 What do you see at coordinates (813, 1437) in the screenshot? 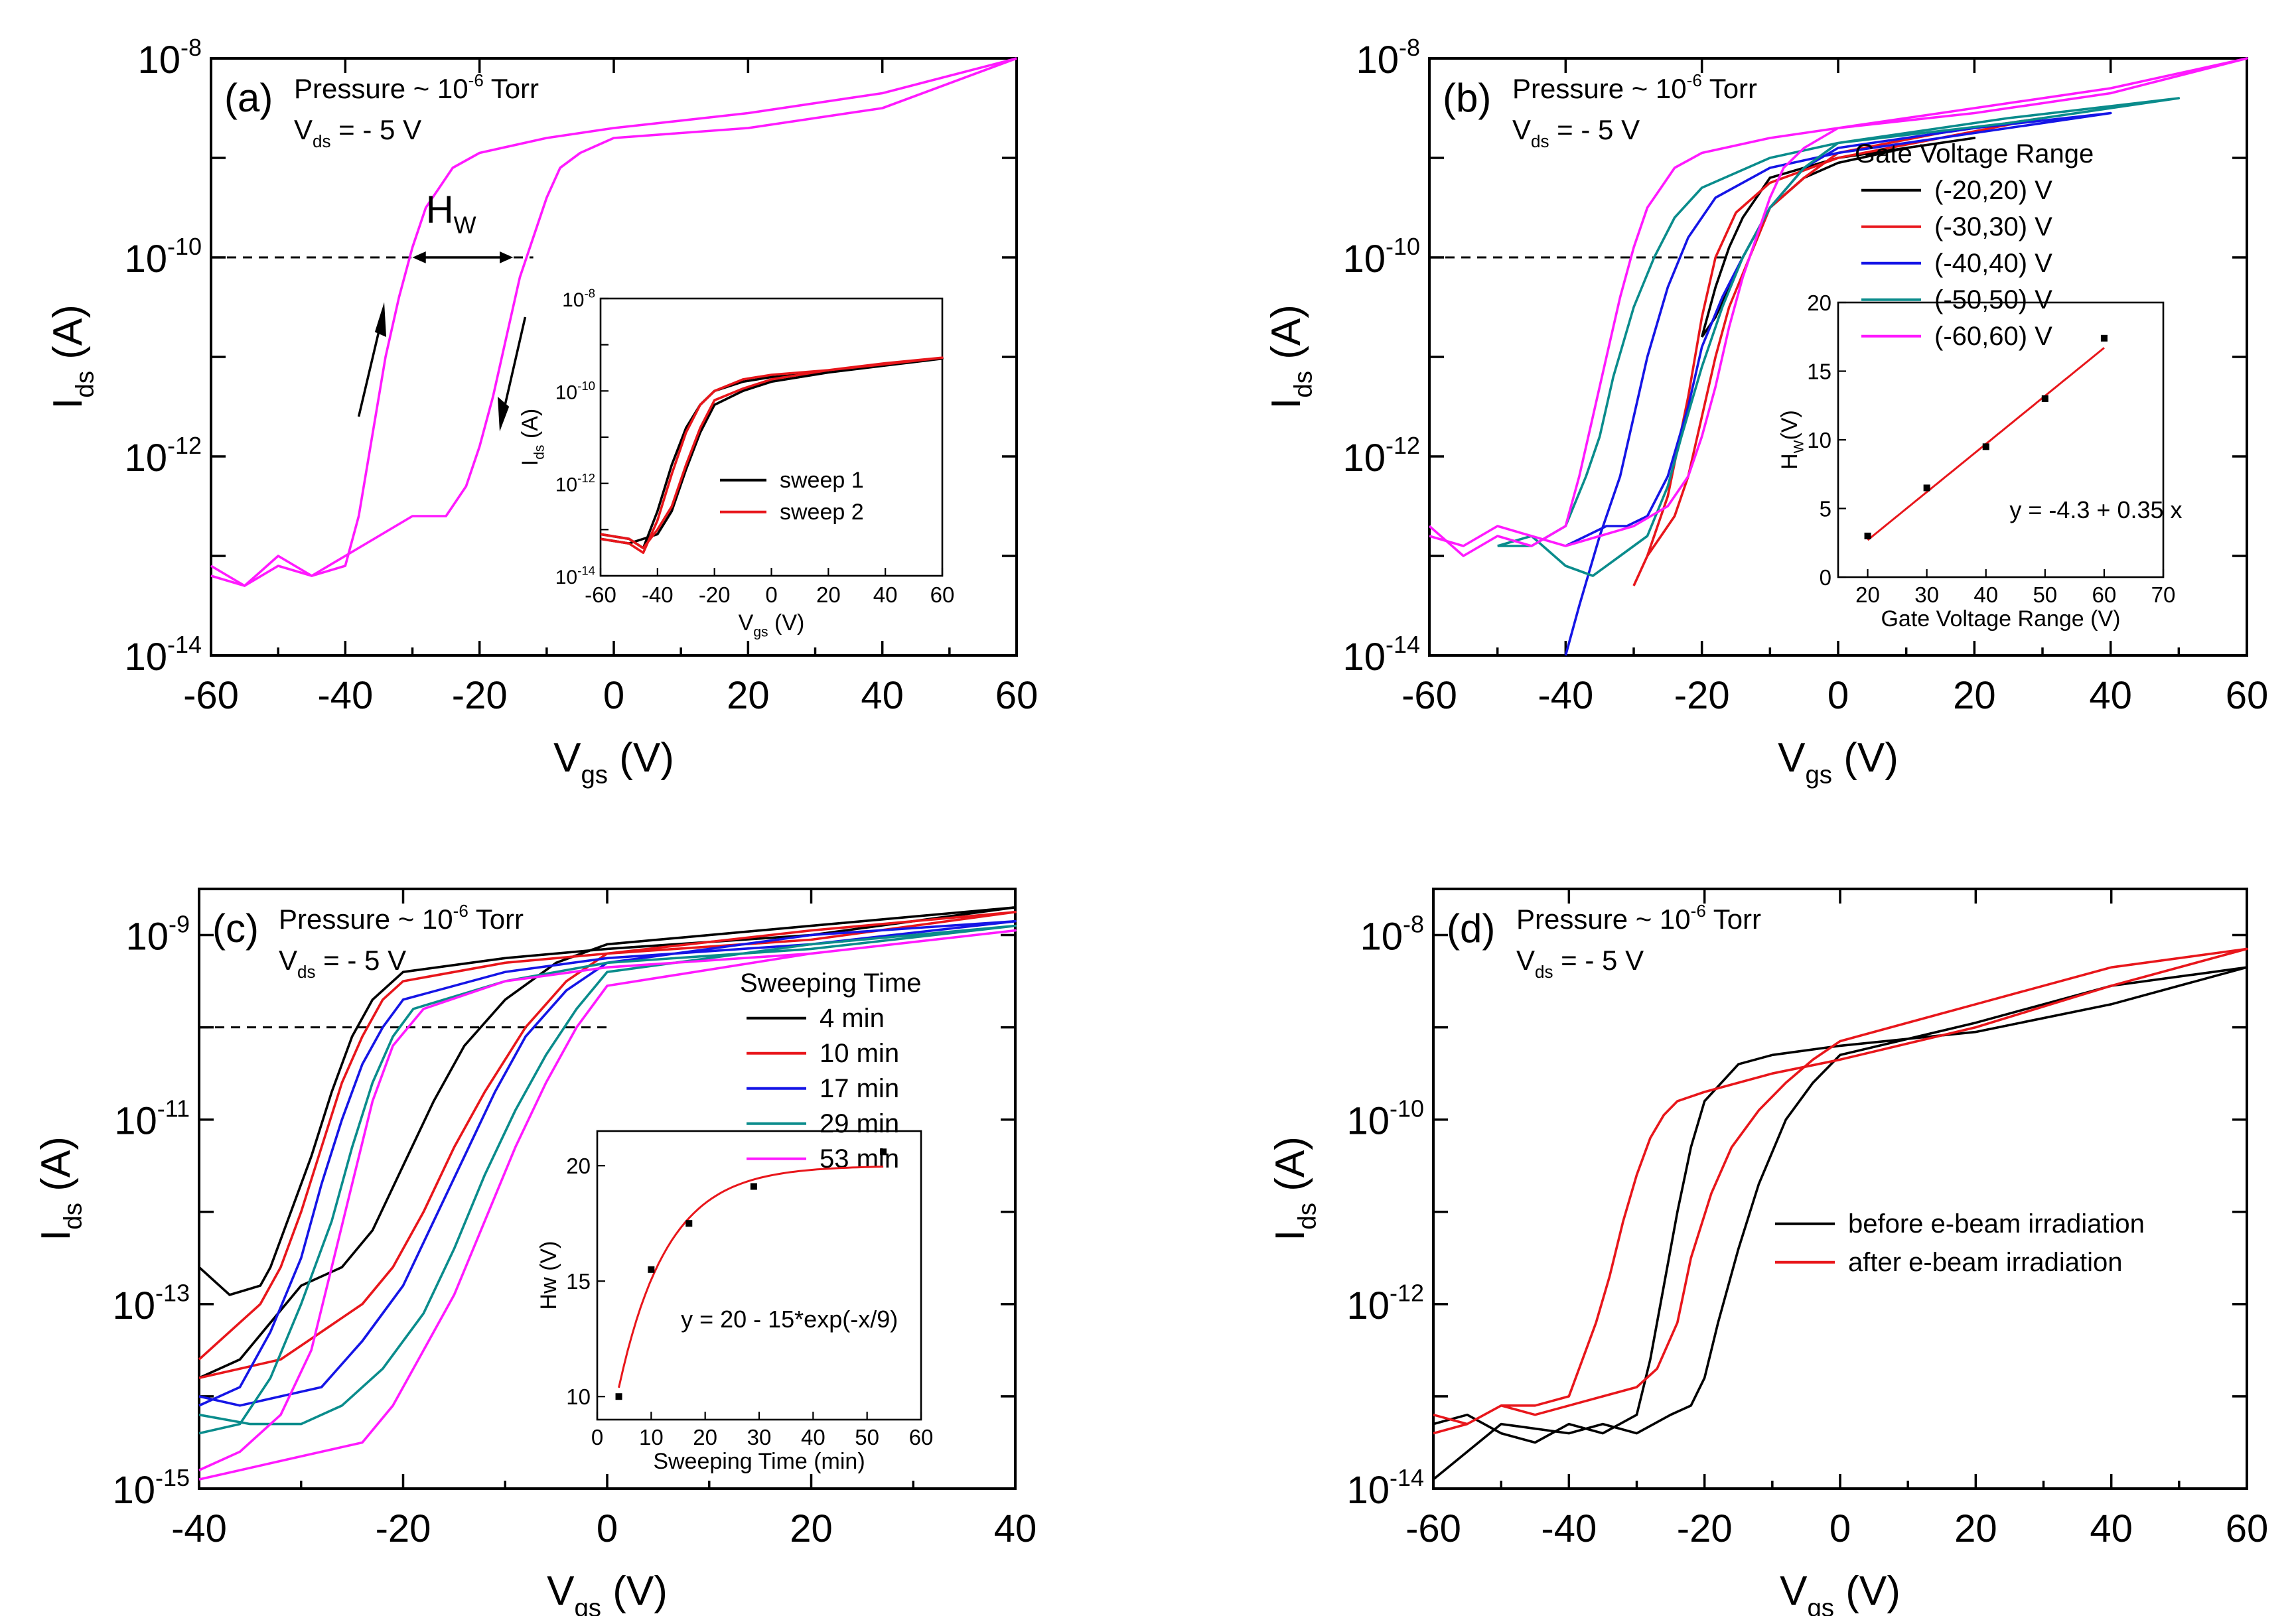
I see `inset-c-x-tick-label: 40` at bounding box center [813, 1437].